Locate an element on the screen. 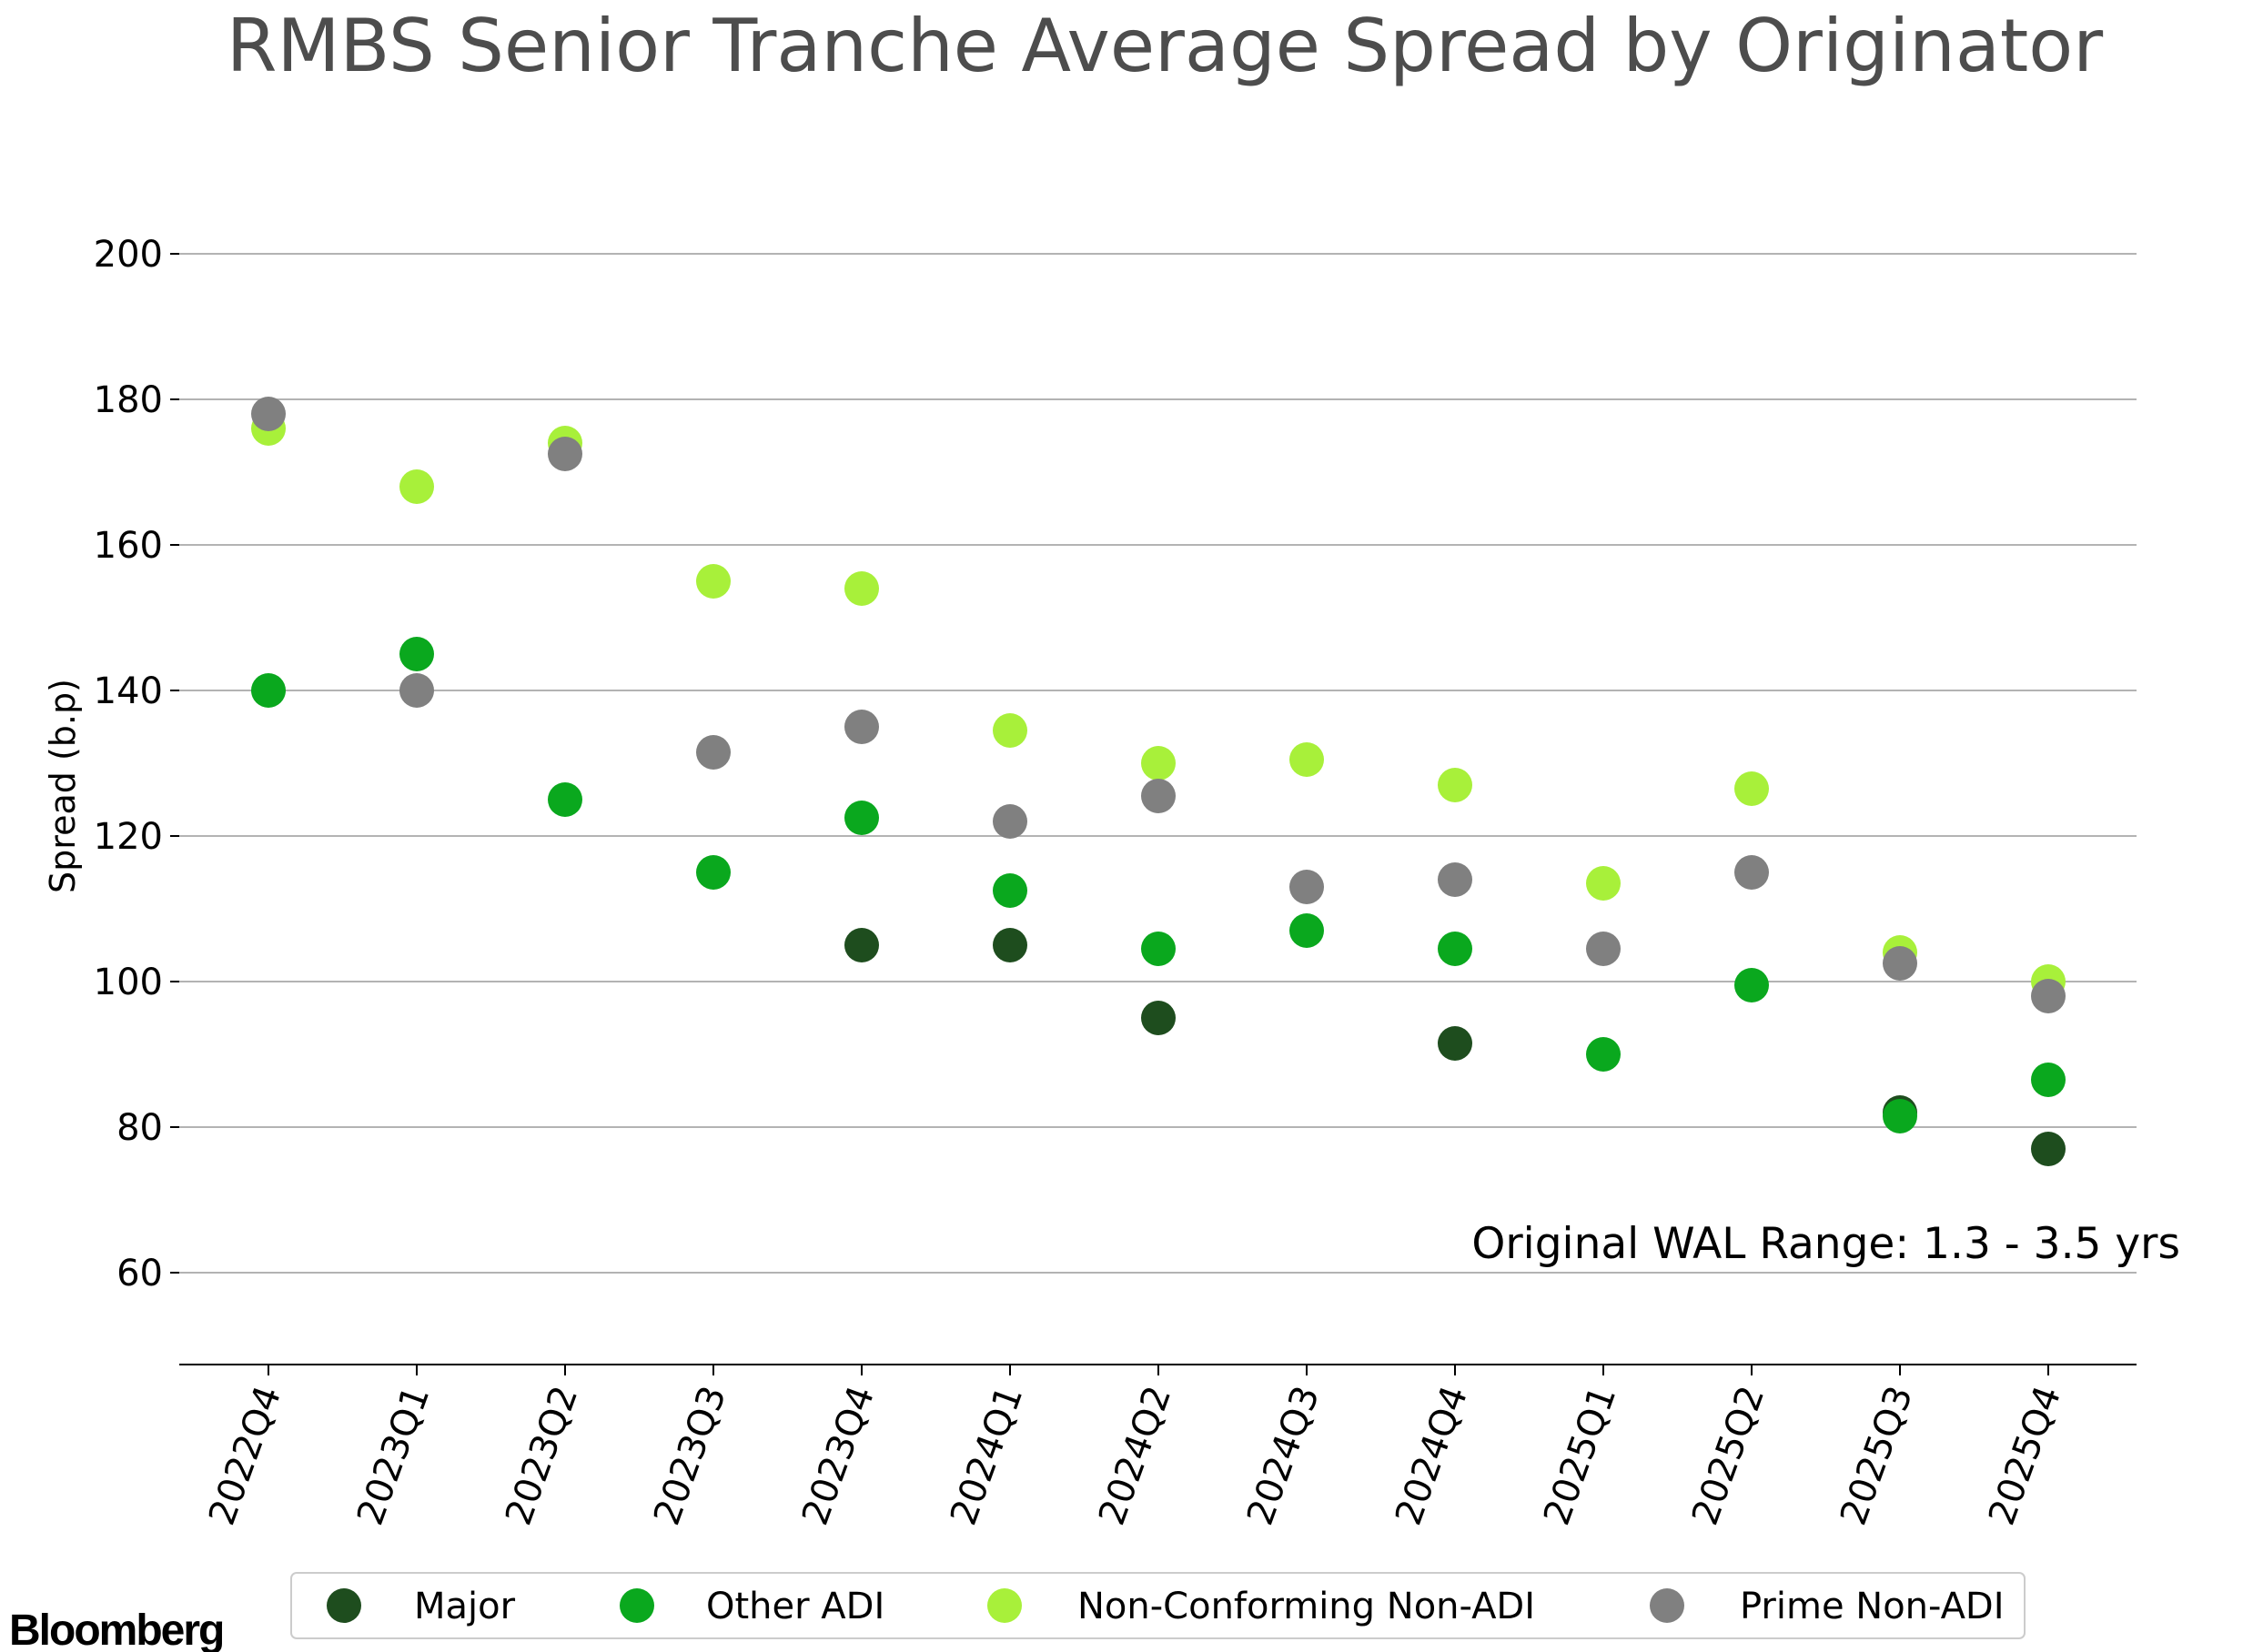 The width and height of the screenshot is (2243, 1652). x-tick-label: 2025Q4 is located at coordinates (2026, 1456).